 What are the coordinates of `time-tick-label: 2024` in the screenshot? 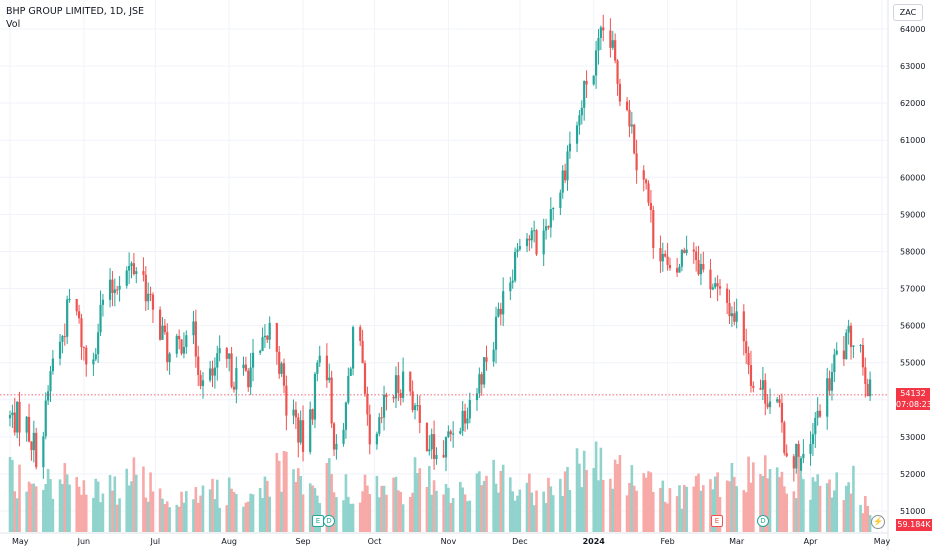 It's located at (594, 541).